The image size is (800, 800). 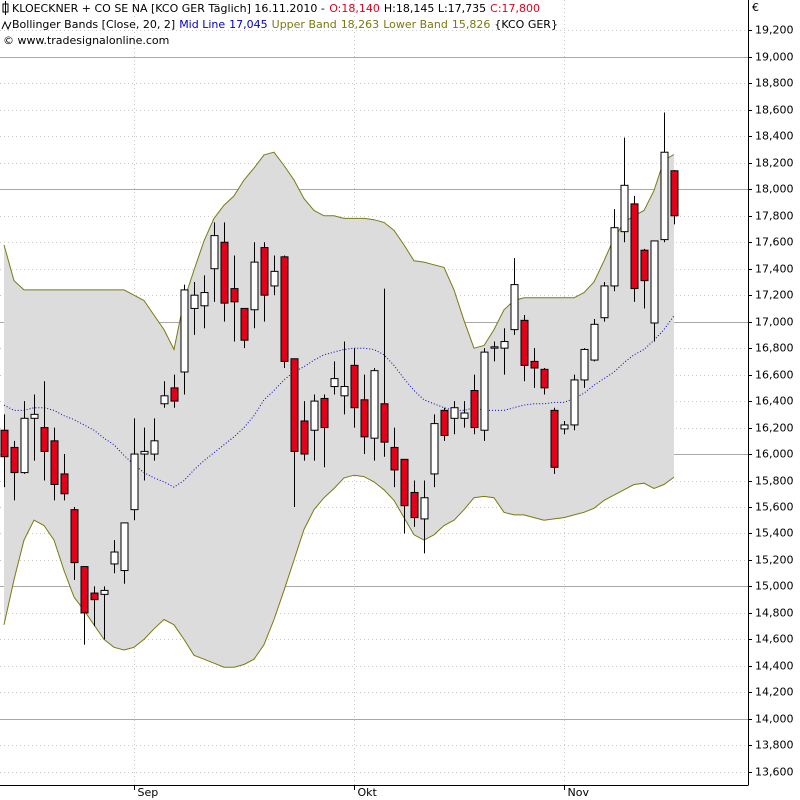 I want to click on y-tick-label: 15,200, so click(x=774, y=560).